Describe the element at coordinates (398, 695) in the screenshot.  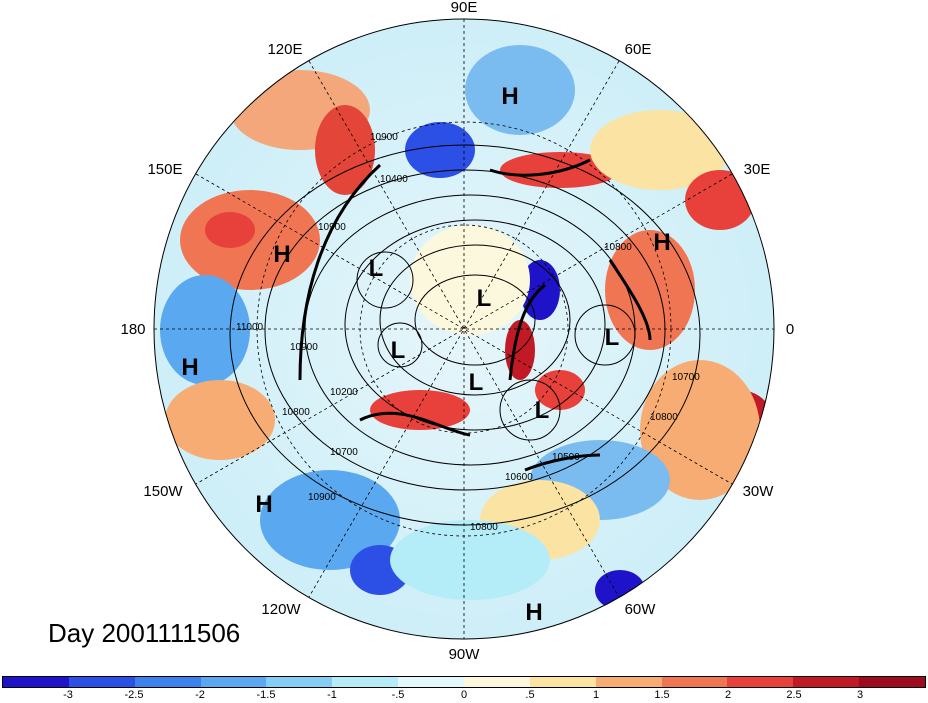
I see `colorbar-tick-label: -.5` at that location.